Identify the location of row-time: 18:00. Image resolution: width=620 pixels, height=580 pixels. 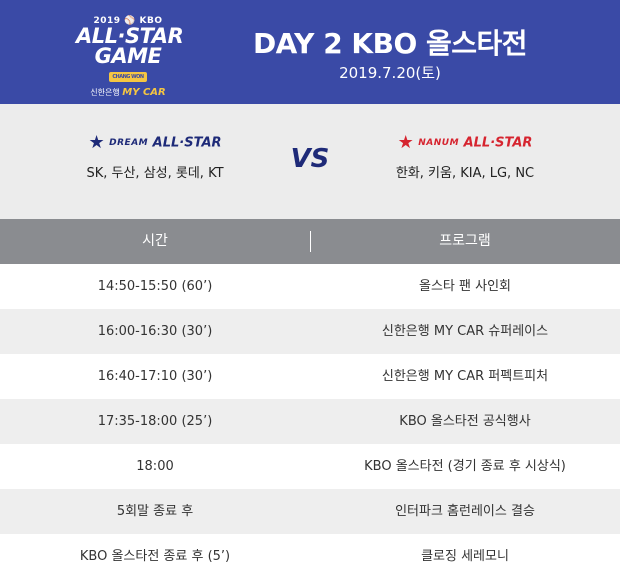
(155, 466).